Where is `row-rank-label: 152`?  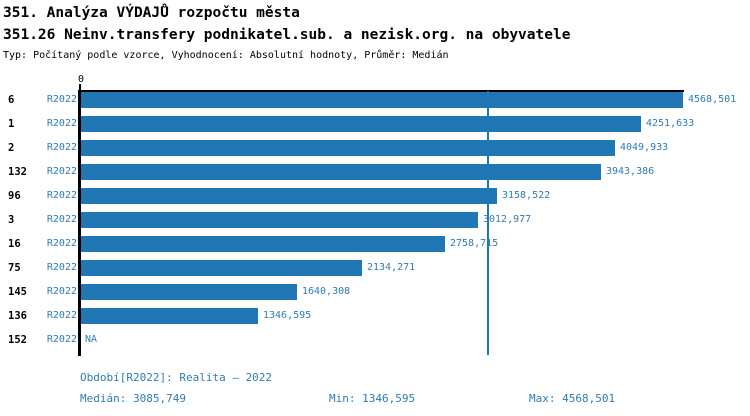 row-rank-label: 152 is located at coordinates (17, 340).